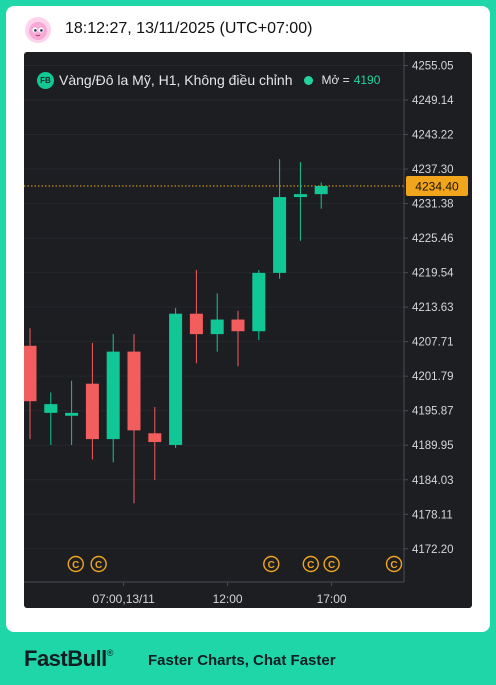  What do you see at coordinates (432, 515) in the screenshot?
I see `y-tick-label: 4178.11` at bounding box center [432, 515].